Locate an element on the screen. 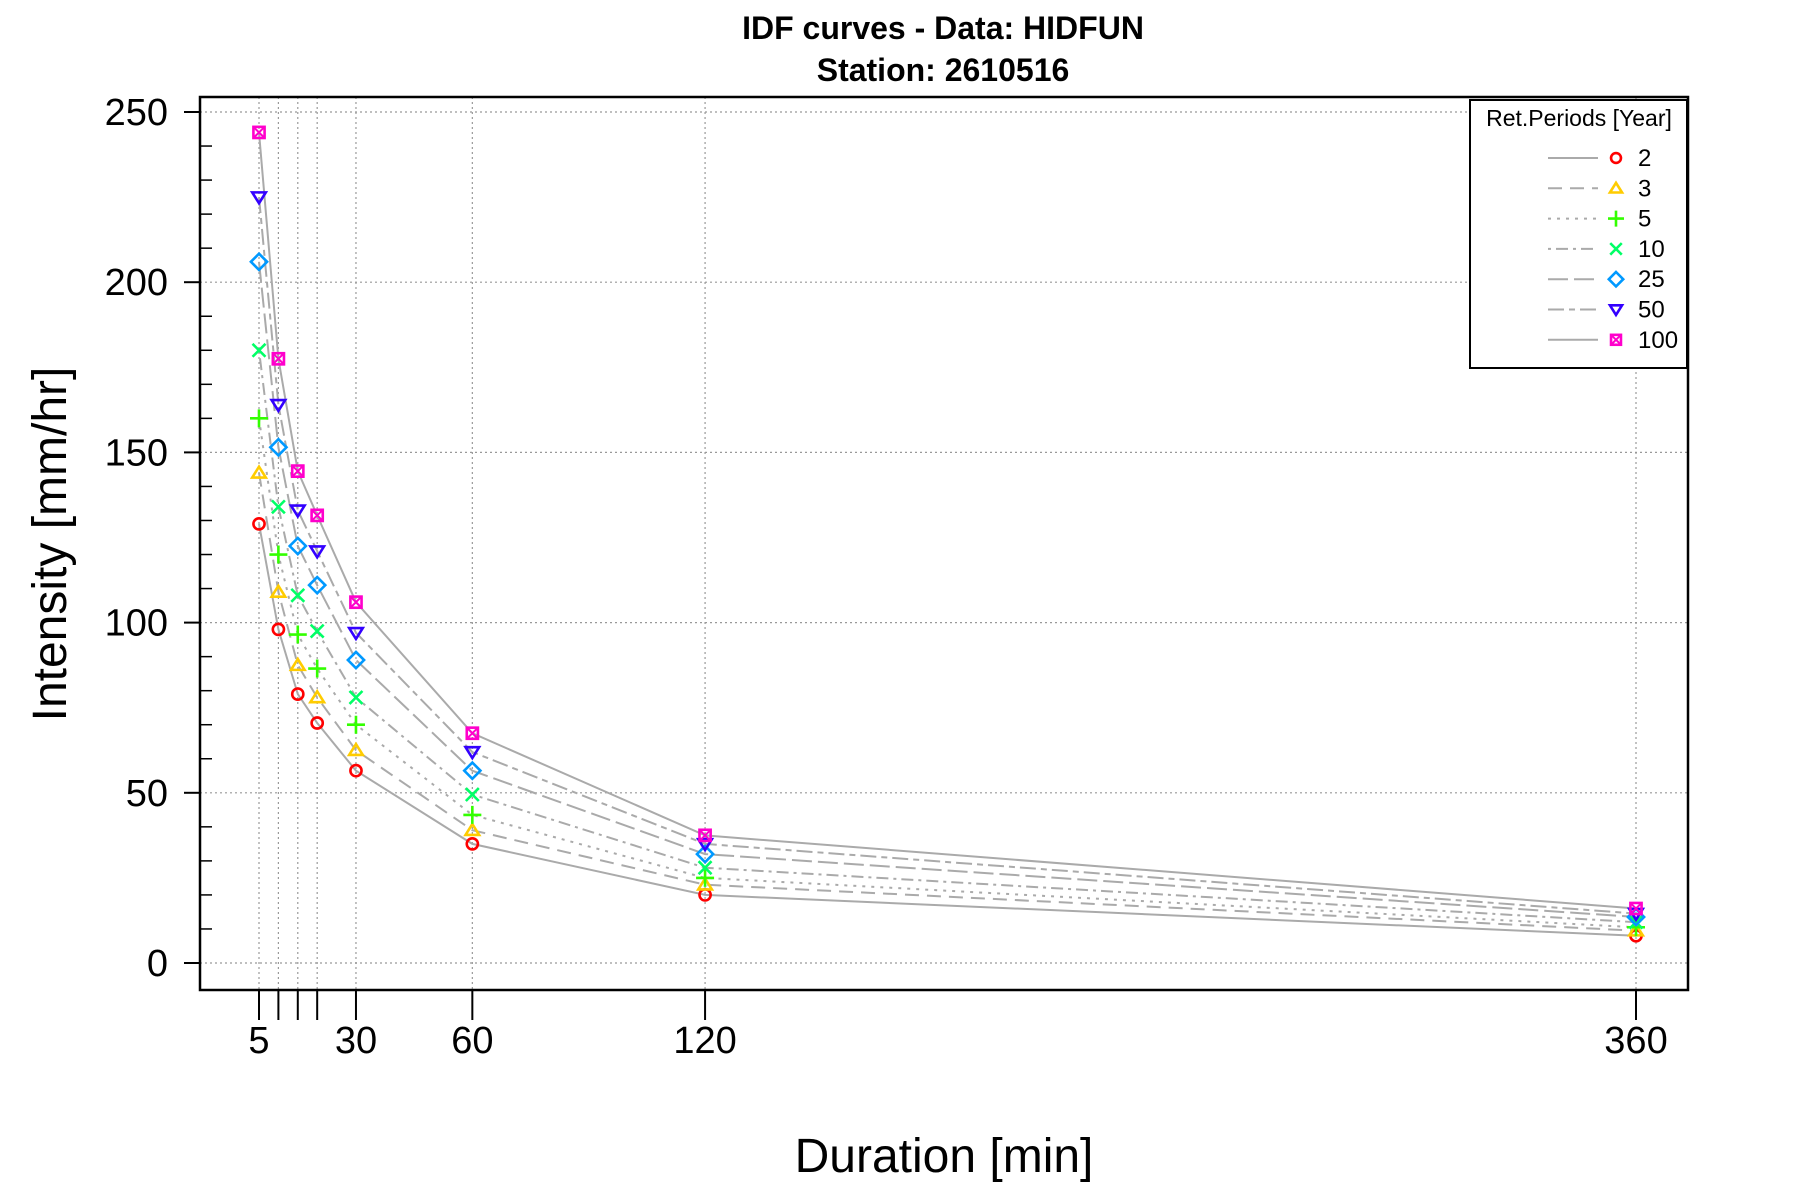 The width and height of the screenshot is (1800, 1200). y-axis-label: Intensity [mm/hr] is located at coordinates (50, 544).